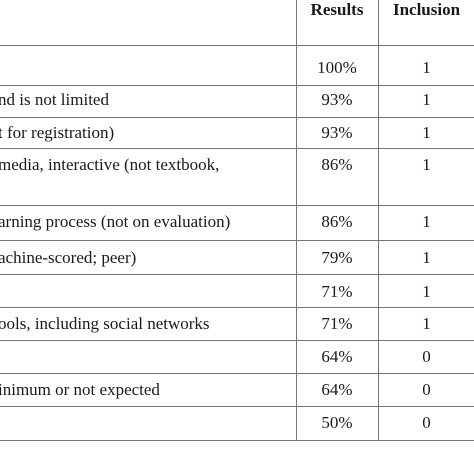 Image resolution: width=474 pixels, height=474 pixels. I want to click on row-label: achine-scored; peer), so click(68, 257).